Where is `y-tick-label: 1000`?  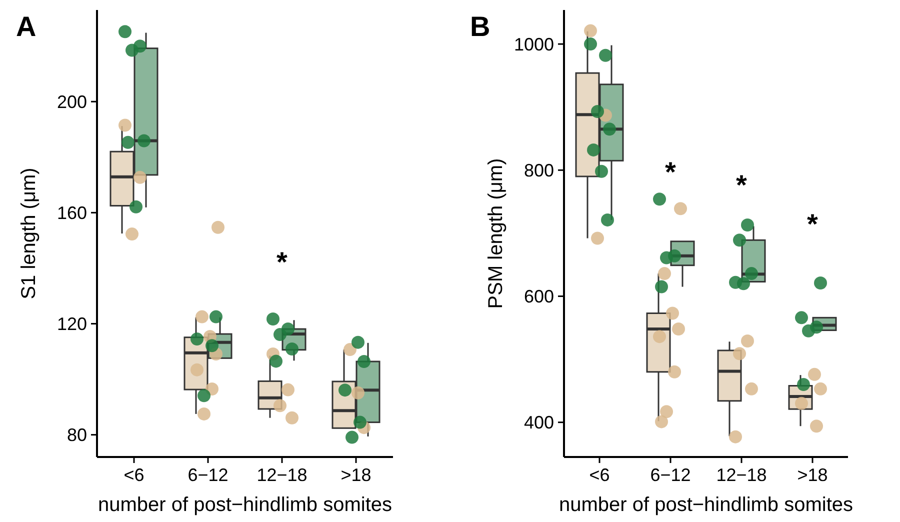 y-tick-label: 1000 is located at coordinates (534, 44).